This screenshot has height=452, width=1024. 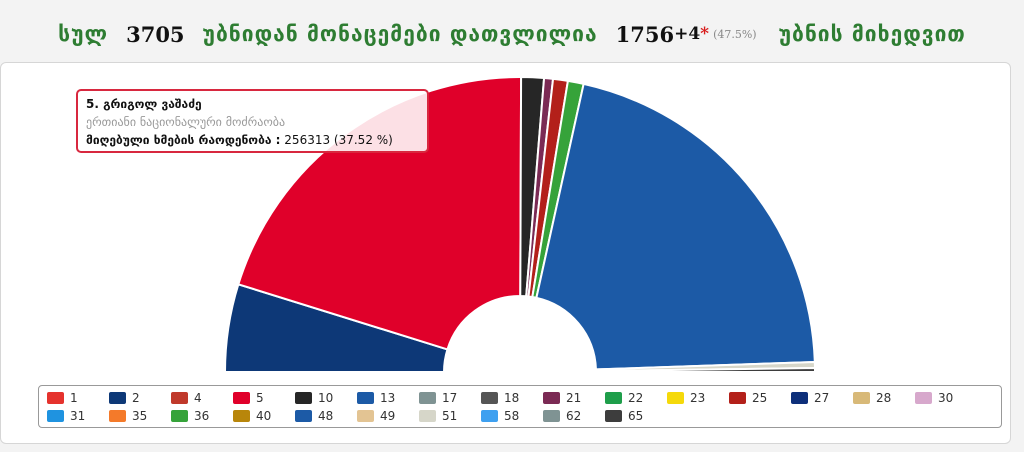 I want to click on footnote-star: *, so click(x=705, y=34).